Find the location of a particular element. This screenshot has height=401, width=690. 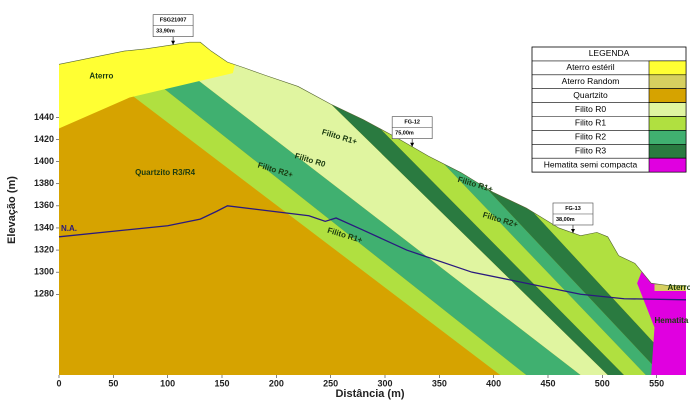

y-tick-label: 1300 is located at coordinates (44, 272).